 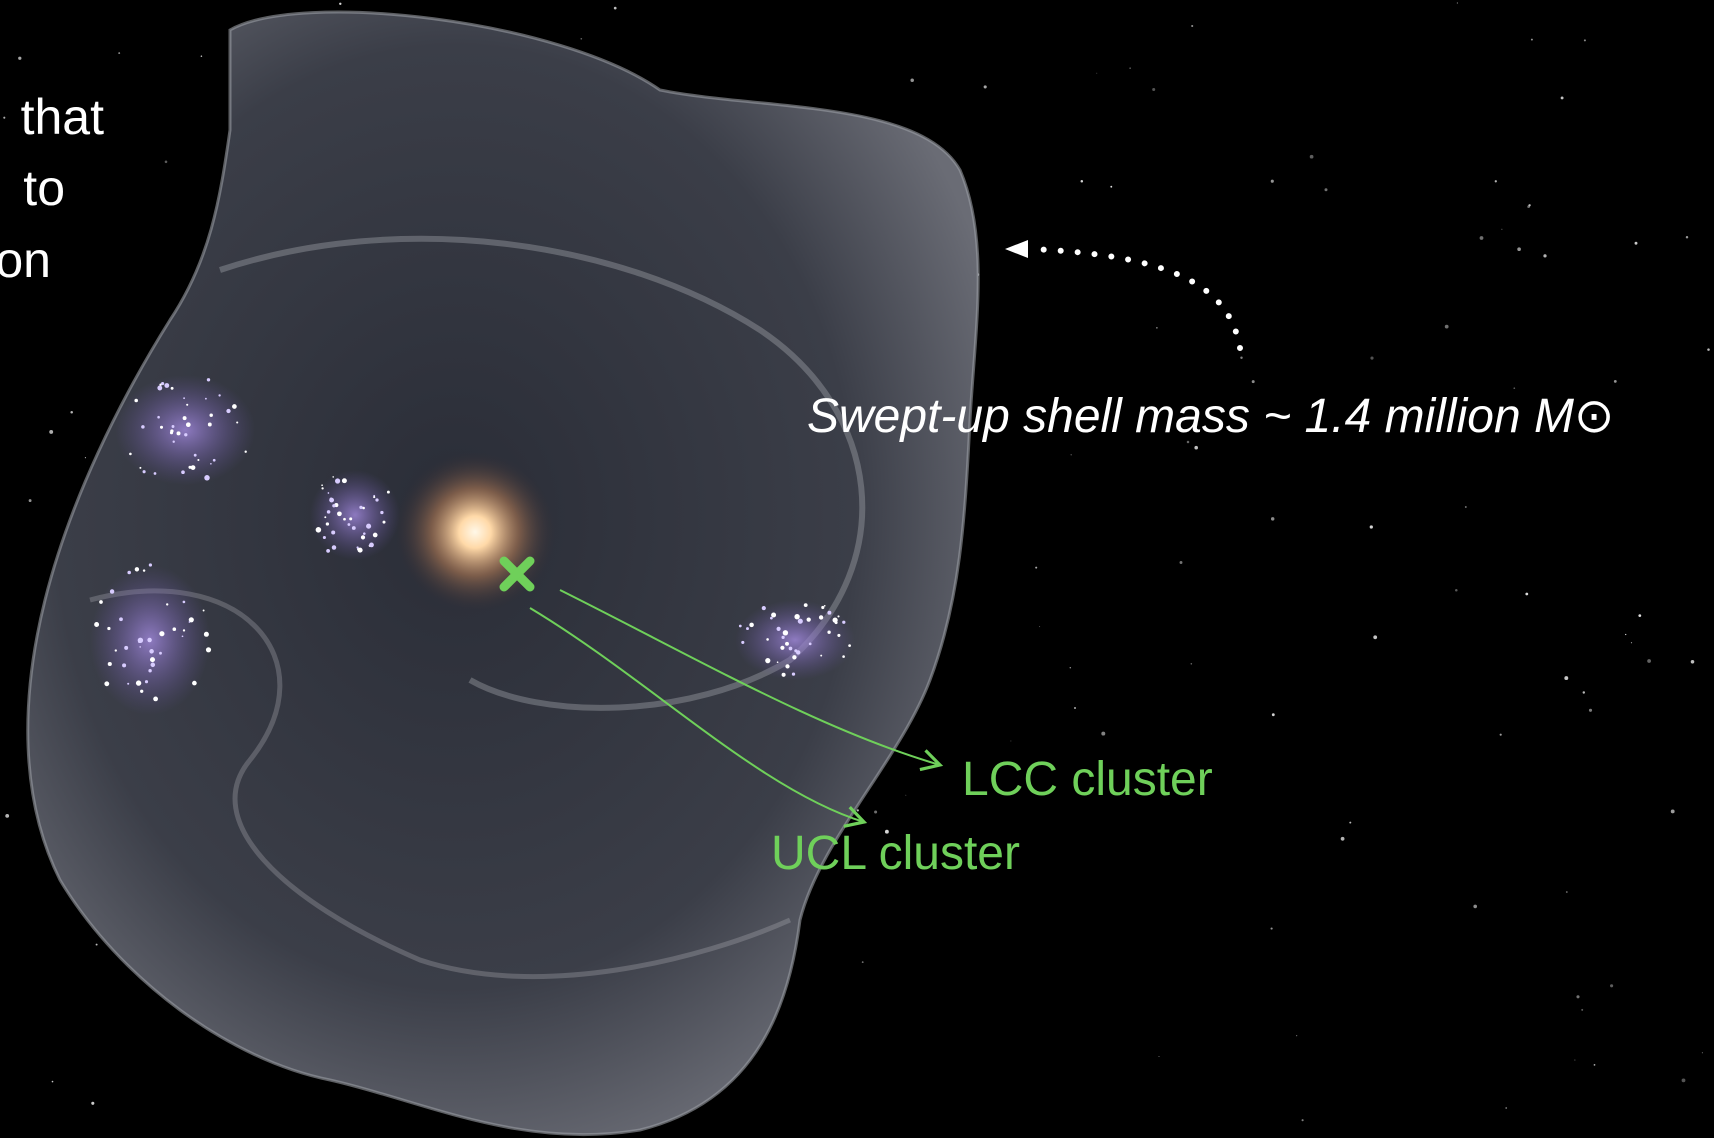 I want to click on lcc-label: LCC cluster, so click(x=1087, y=779).